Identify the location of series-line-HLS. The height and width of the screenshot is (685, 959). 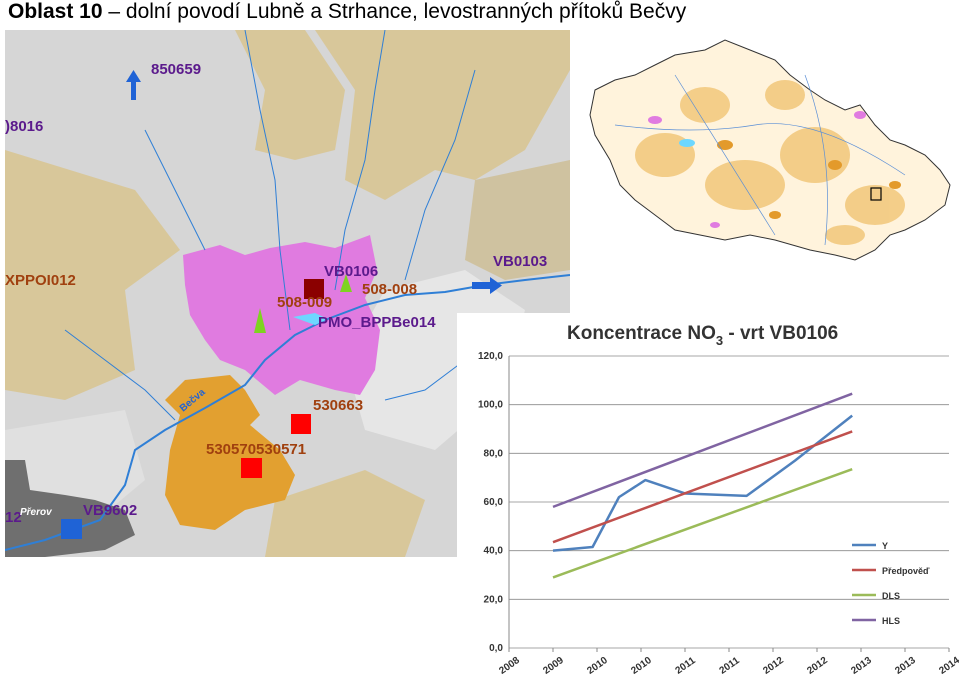
(702, 450).